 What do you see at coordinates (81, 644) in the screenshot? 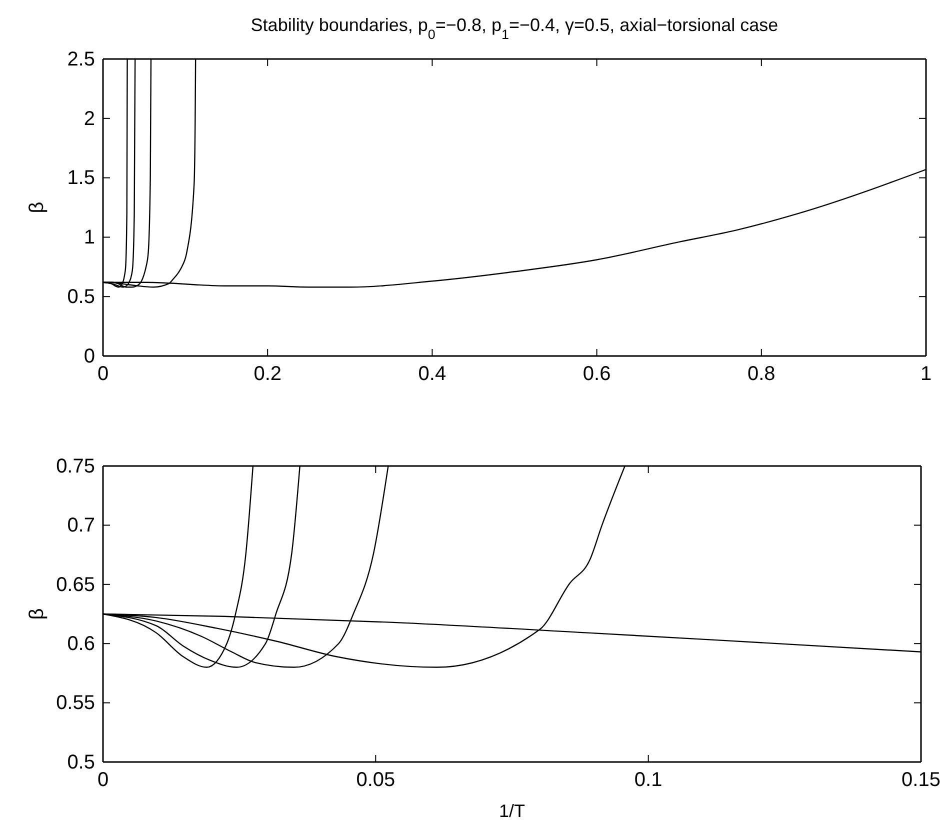
I see `y-tick-label: 0.6` at bounding box center [81, 644].